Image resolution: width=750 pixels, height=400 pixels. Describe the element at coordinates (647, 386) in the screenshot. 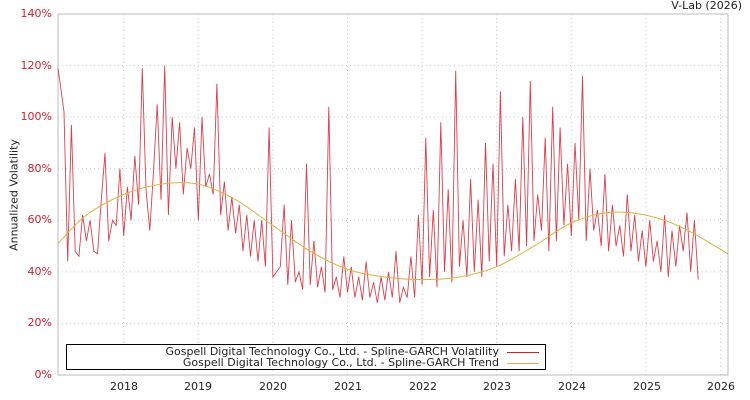

I see `x-tick-2025: 2025` at that location.